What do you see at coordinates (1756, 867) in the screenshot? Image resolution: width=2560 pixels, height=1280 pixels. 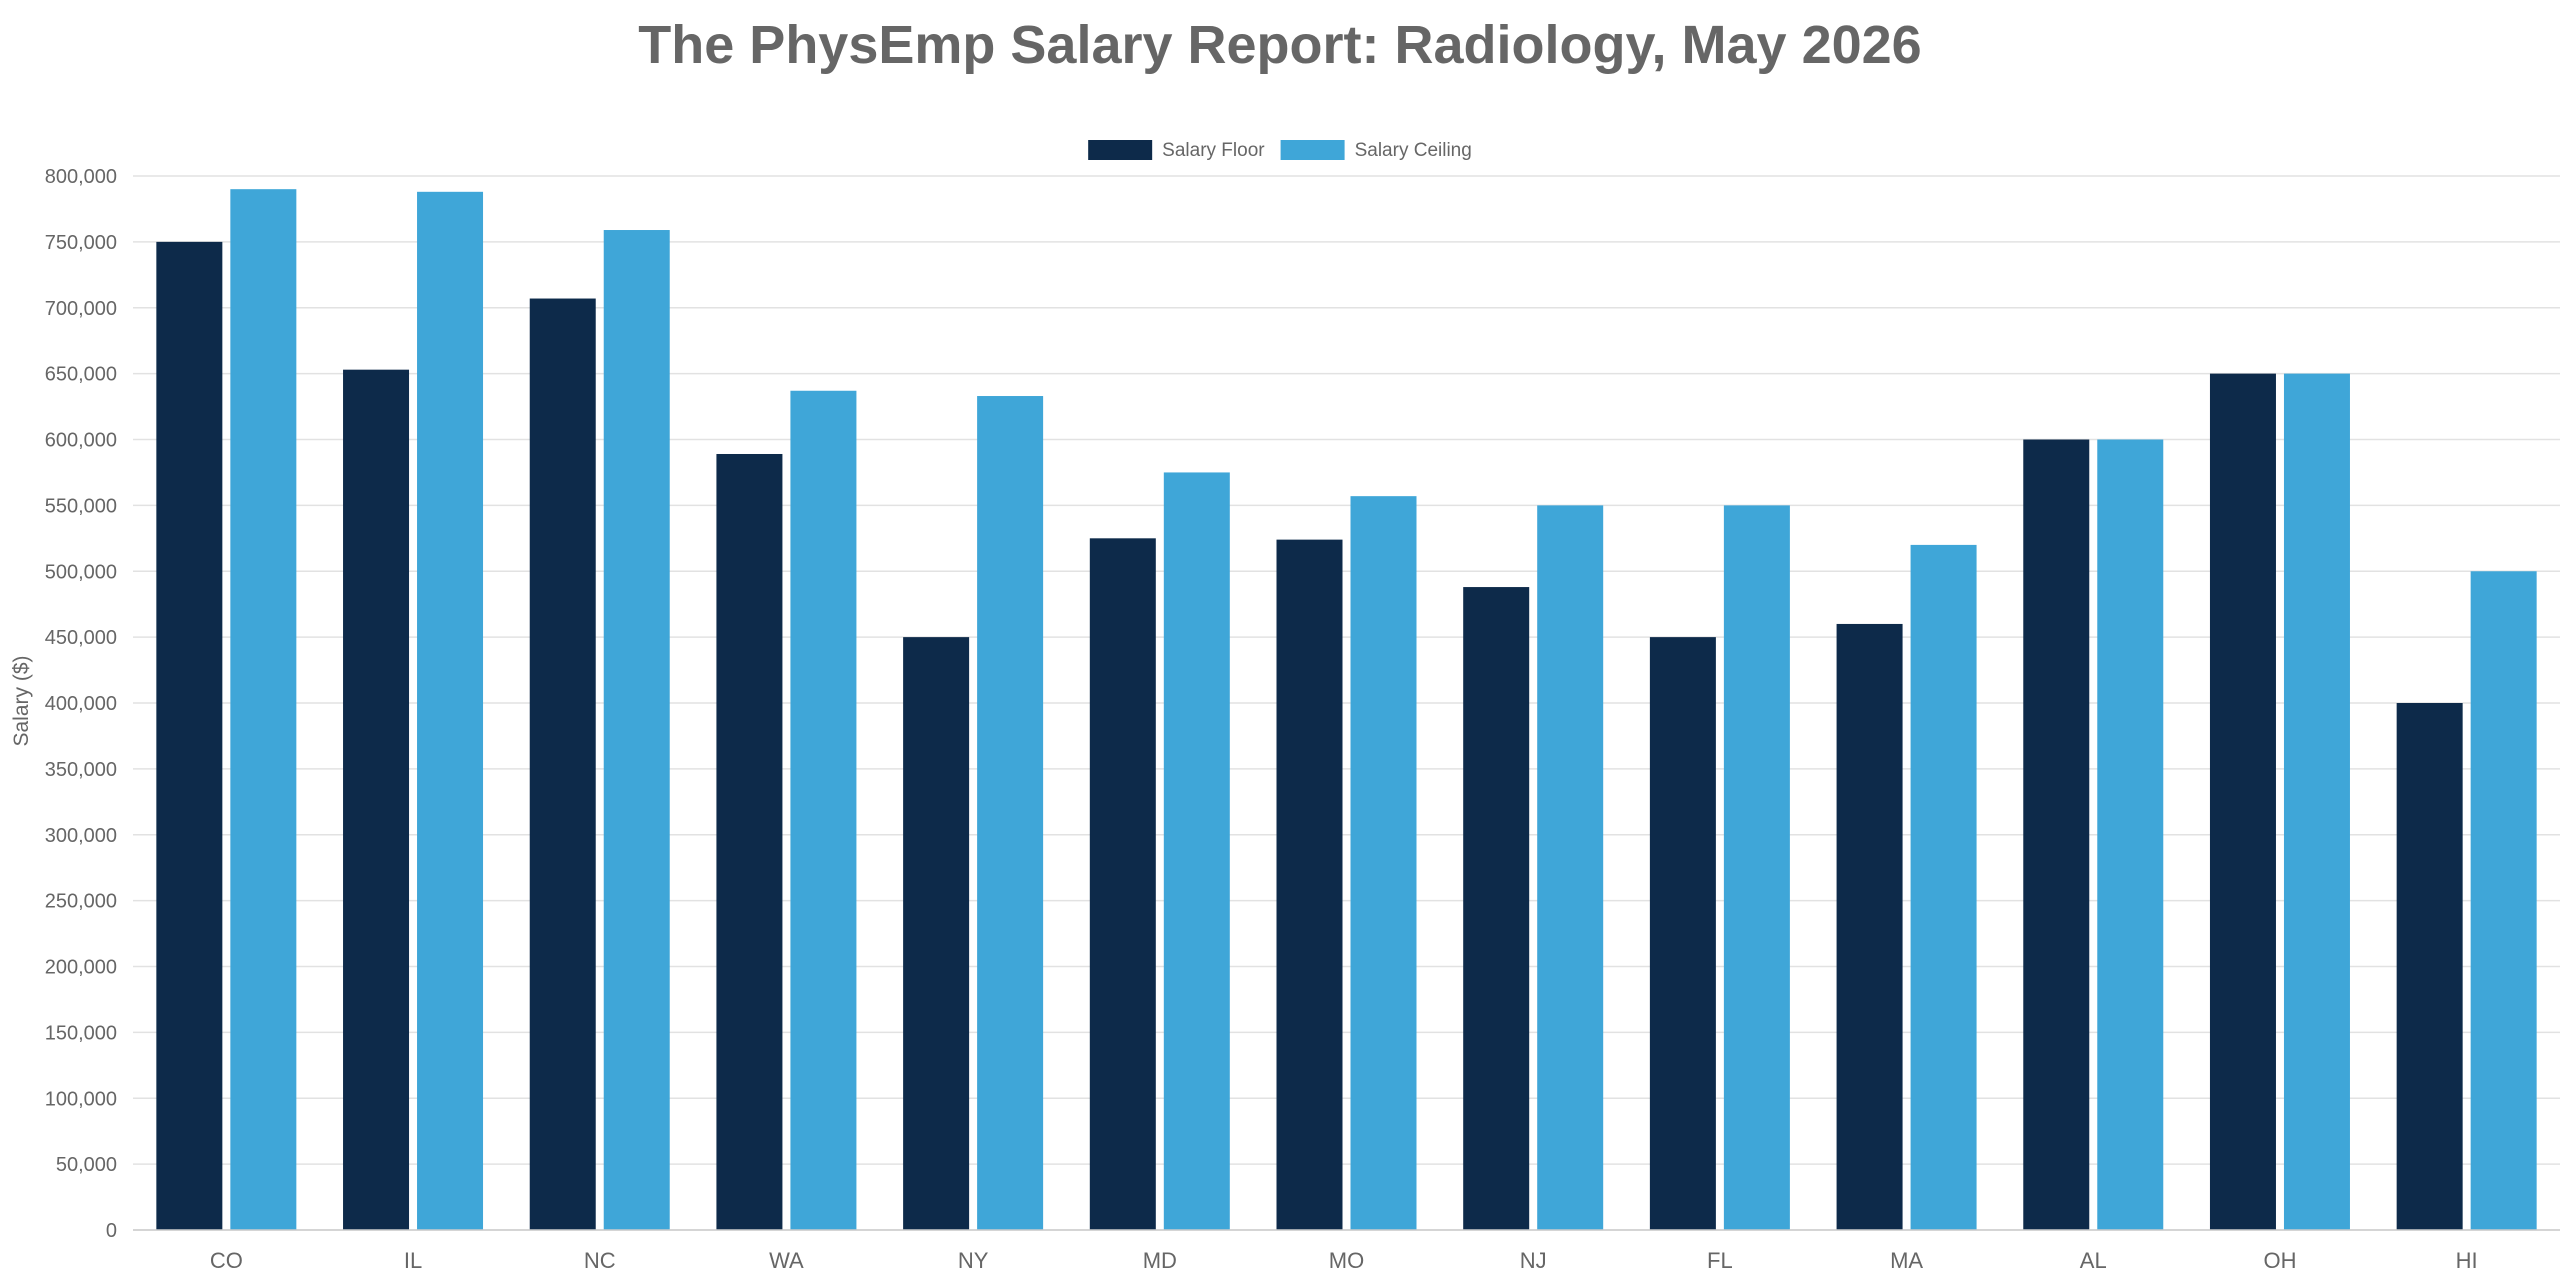 I see `bar-salary-ceiling-fl` at bounding box center [1756, 867].